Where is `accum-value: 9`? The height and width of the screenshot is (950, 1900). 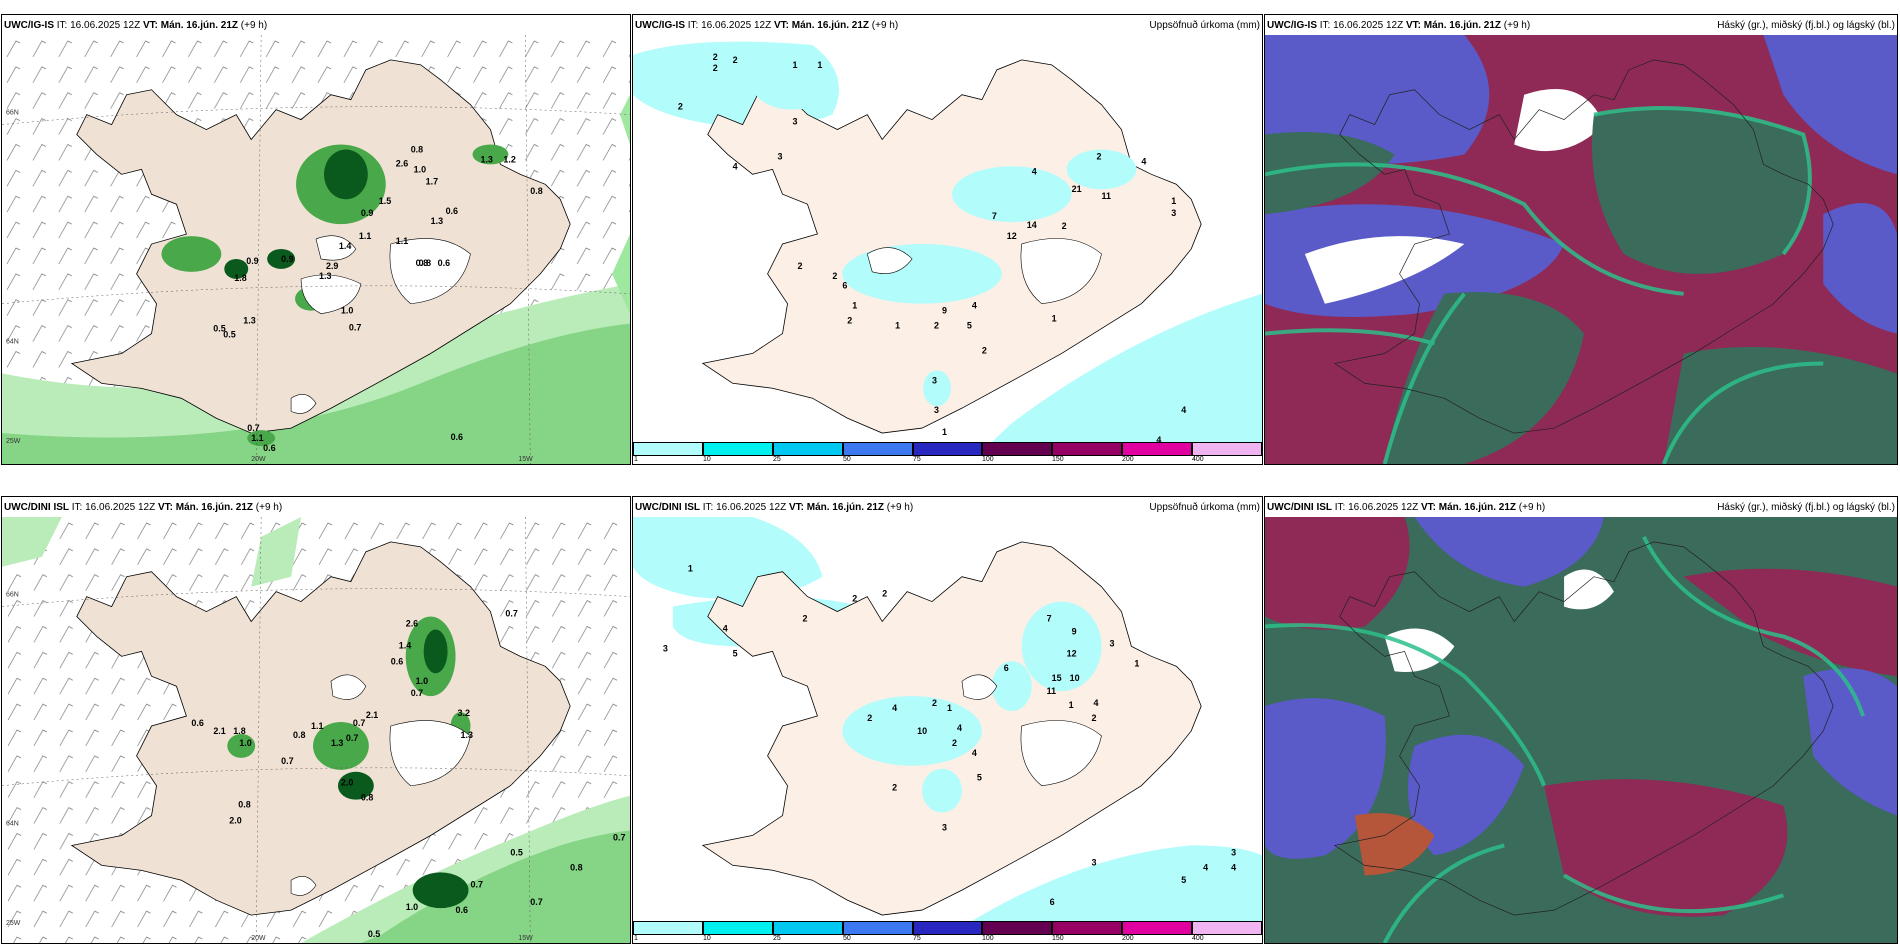
accum-value: 9 is located at coordinates (1074, 631).